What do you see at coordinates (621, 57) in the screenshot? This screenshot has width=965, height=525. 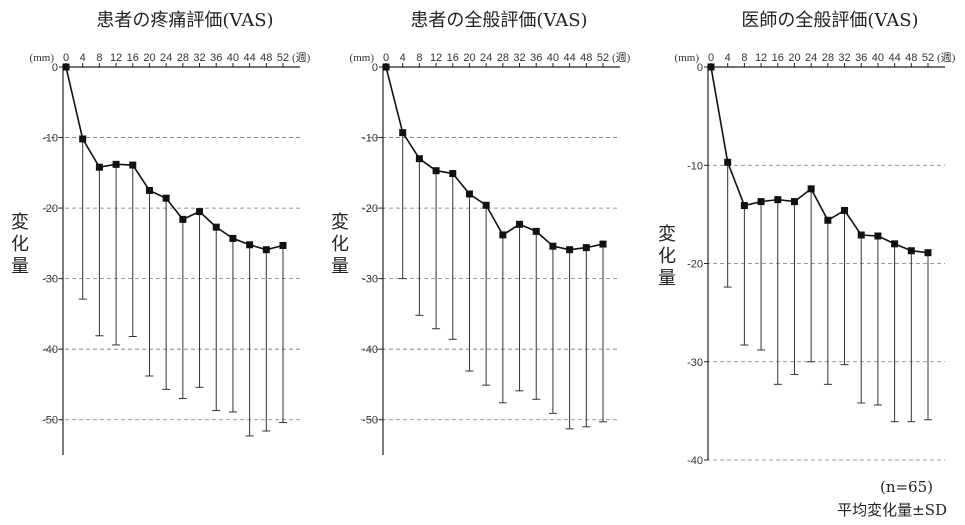 I see `x-unit-label: (週)` at bounding box center [621, 57].